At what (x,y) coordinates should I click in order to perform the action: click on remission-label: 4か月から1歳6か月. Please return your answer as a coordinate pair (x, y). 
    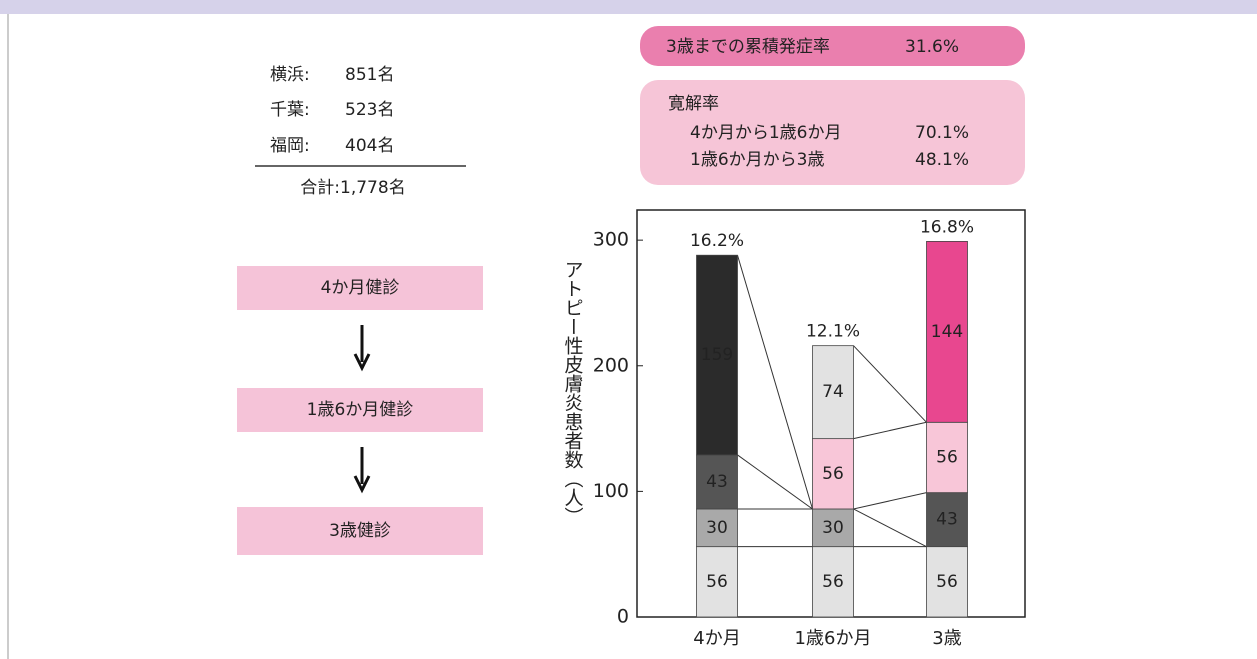
    Looking at the image, I should click on (765, 133).